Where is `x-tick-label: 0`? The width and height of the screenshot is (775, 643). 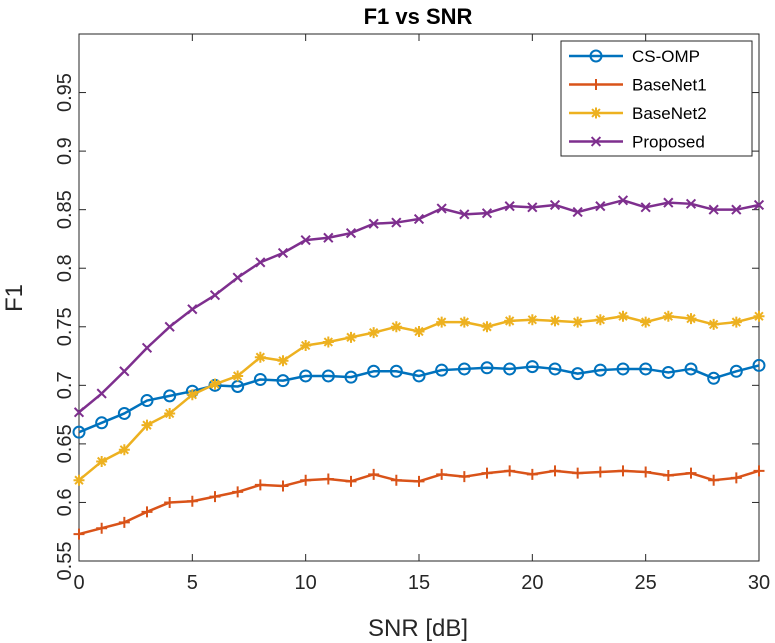
x-tick-label: 0 is located at coordinates (78, 583).